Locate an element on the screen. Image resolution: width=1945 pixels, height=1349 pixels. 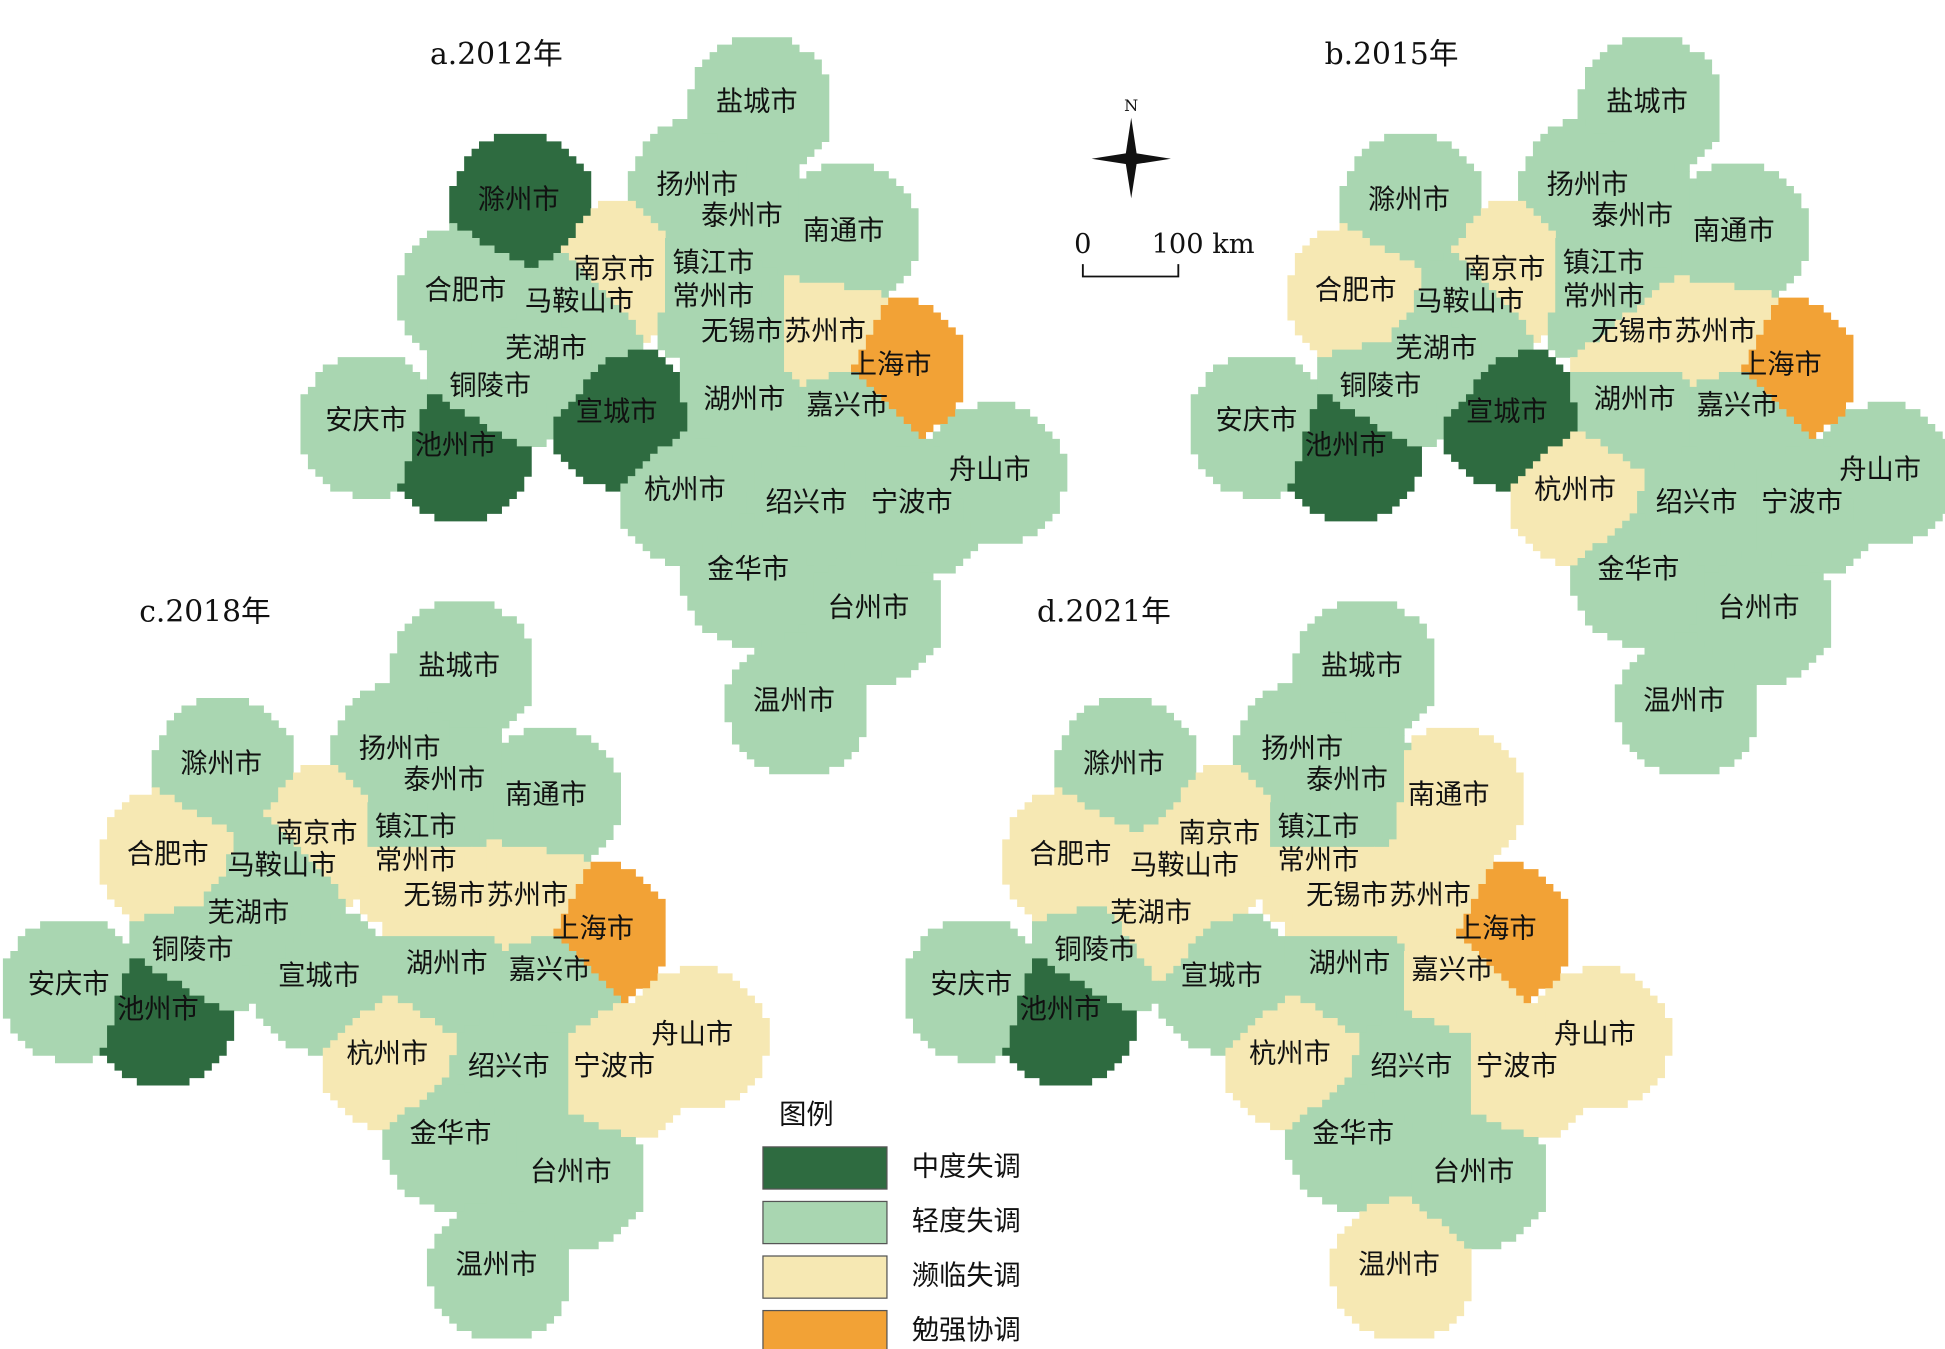
city-label: 扬州市 is located at coordinates (1588, 184).